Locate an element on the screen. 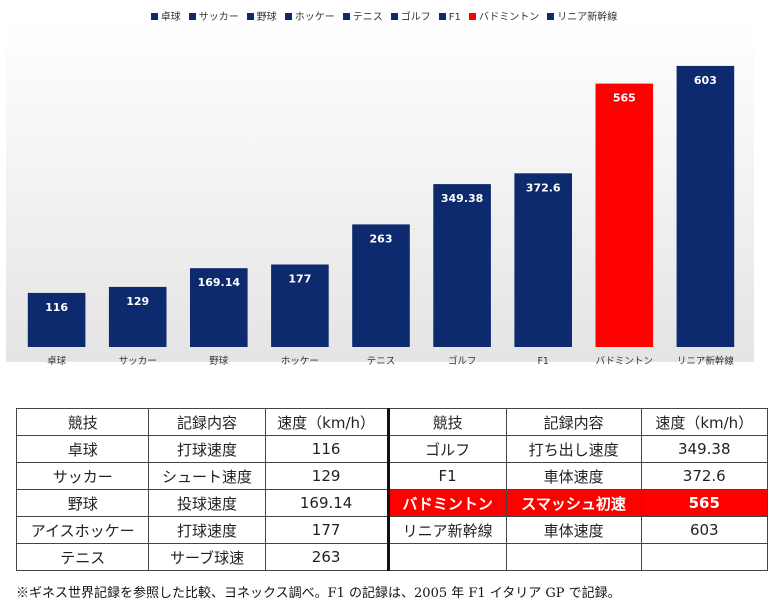  table-header-row: 競技 記録内容 速度（km/h） 競技 記録内容 速度（km/h） is located at coordinates (391, 422).